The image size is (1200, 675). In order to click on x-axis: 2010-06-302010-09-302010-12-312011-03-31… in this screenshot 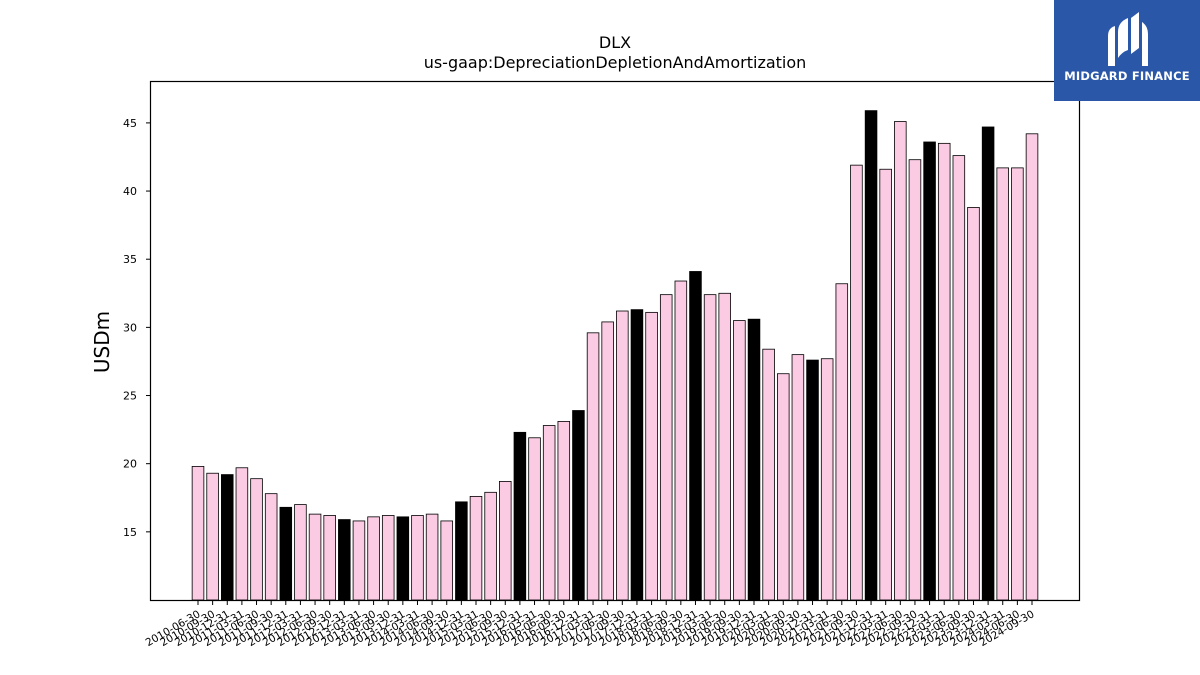, I will do `click(590, 624)`.